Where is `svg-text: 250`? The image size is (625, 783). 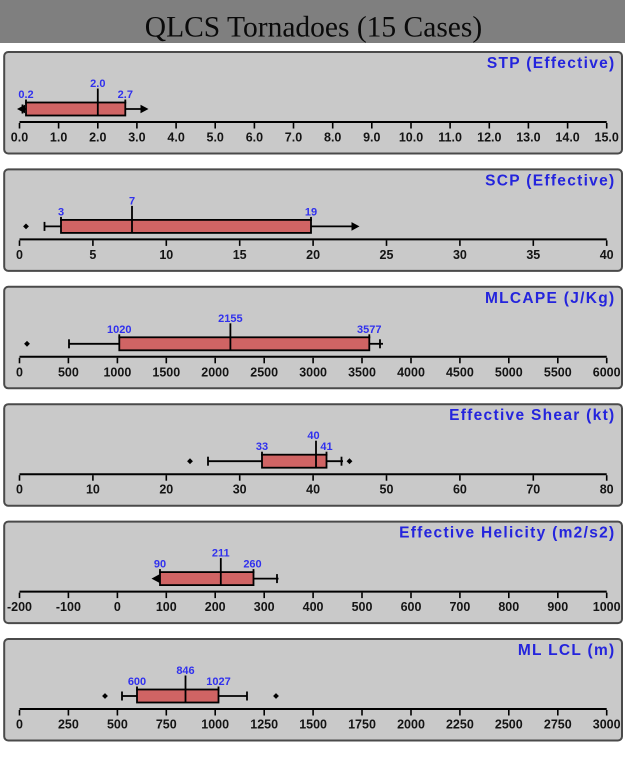 svg-text: 250 is located at coordinates (68, 725).